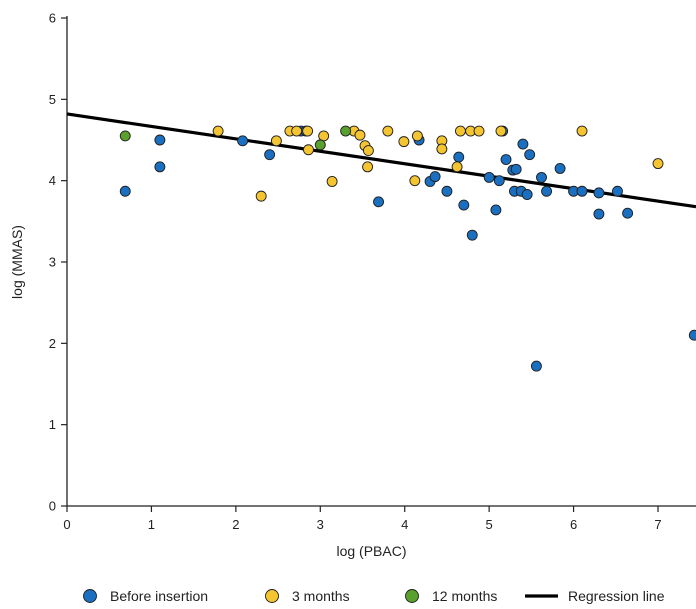 The image size is (696, 609). Describe the element at coordinates (573, 524) in the screenshot. I see `x-tick-label: 6` at that location.